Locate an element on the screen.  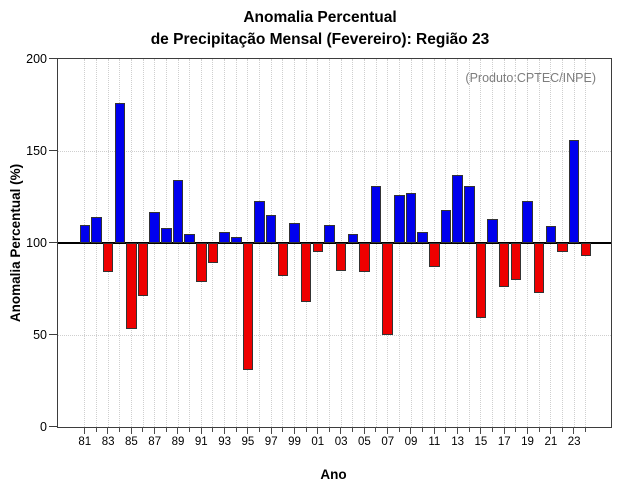
x-tick-label: 83 is located at coordinates (108, 442).